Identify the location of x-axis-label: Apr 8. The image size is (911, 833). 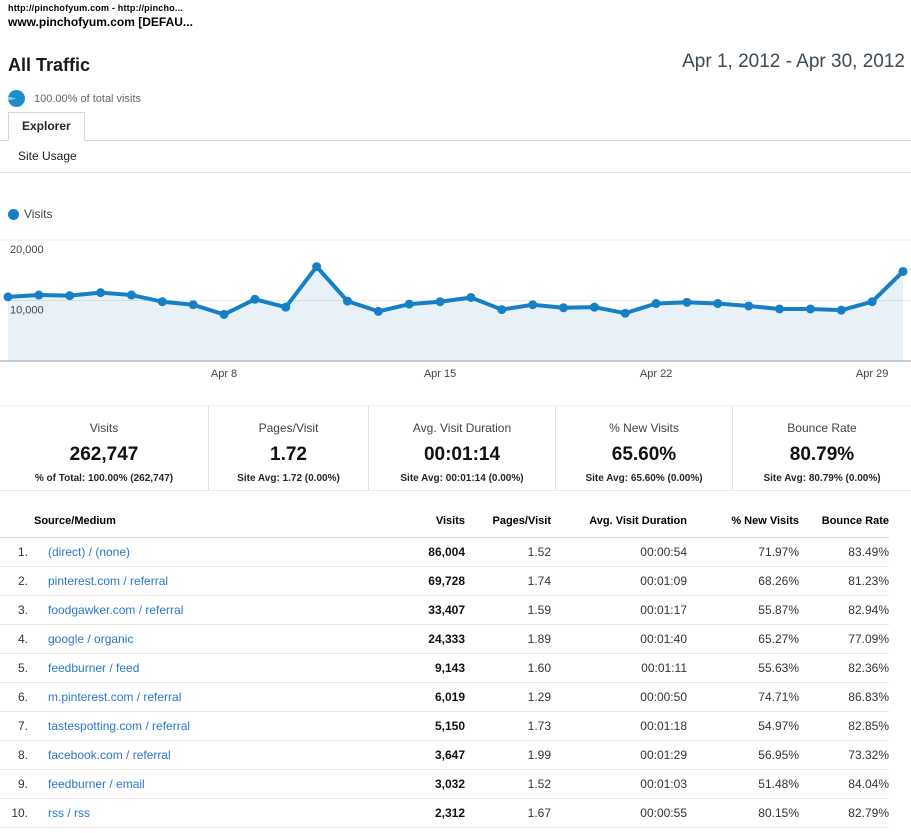
(224, 374).